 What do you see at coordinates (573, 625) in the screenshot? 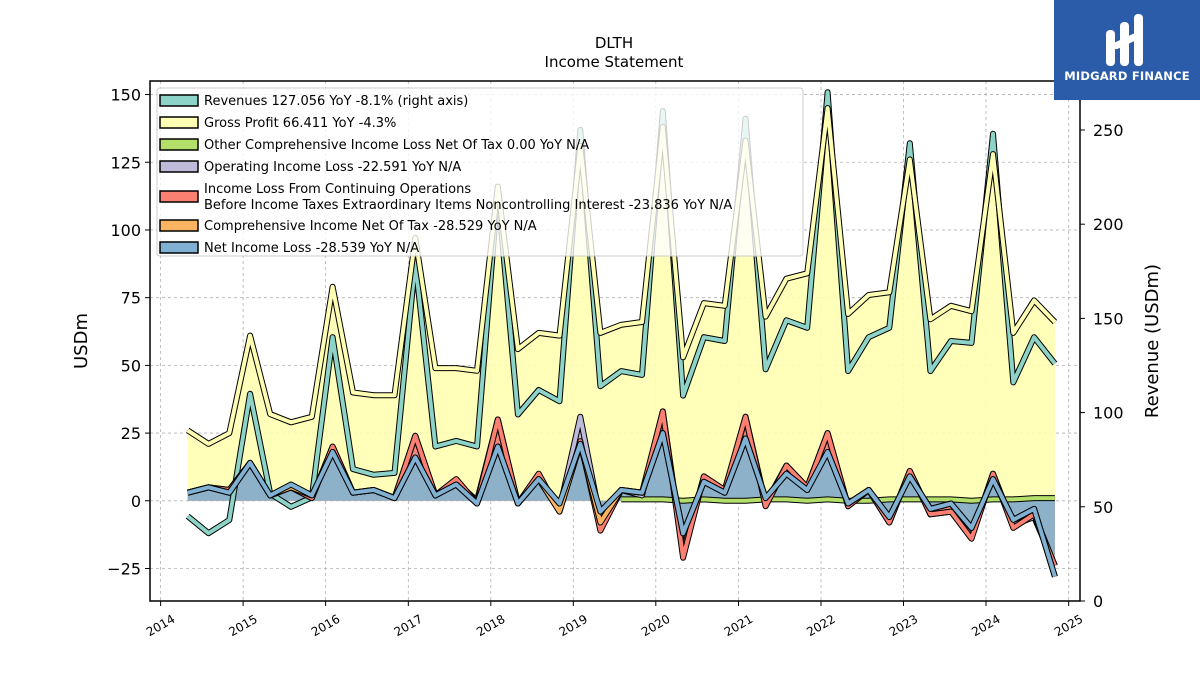
I see `x-tick-label: 2019` at bounding box center [573, 625].